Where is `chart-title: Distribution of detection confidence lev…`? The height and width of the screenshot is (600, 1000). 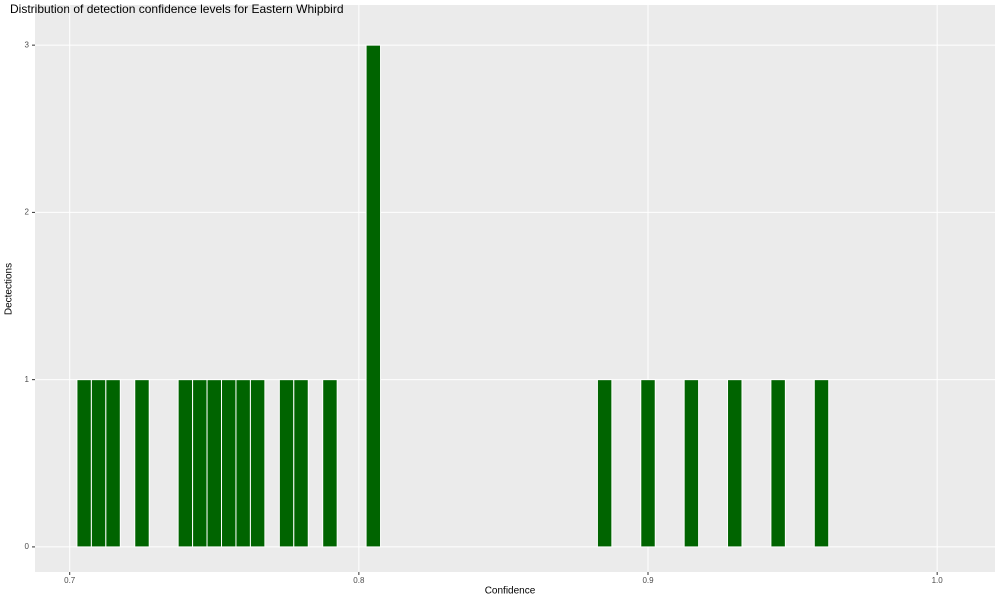 chart-title: Distribution of detection confidence lev… is located at coordinates (177, 9).